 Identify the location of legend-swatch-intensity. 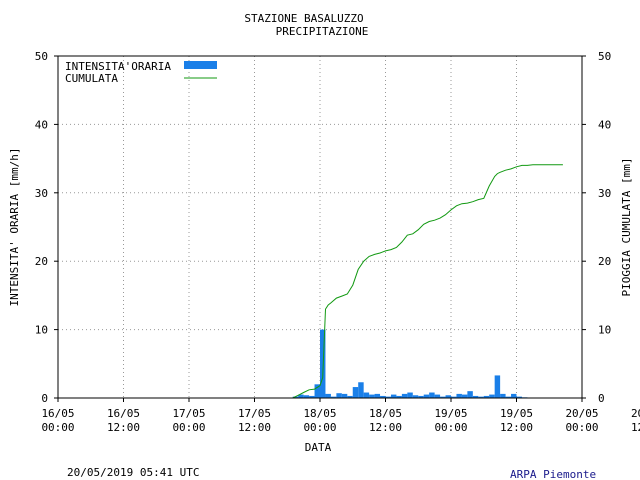
(200, 65).